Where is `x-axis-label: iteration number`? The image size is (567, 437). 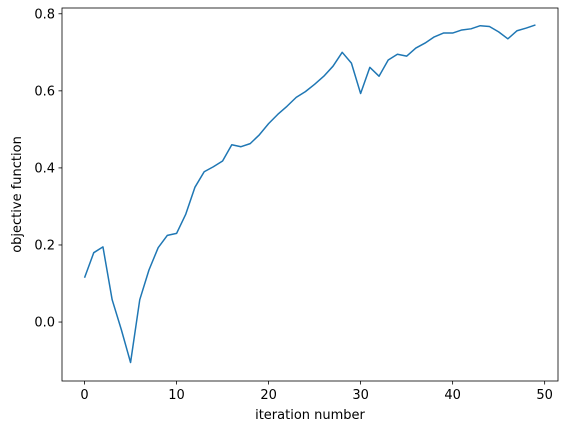
x-axis-label: iteration number is located at coordinates (310, 415).